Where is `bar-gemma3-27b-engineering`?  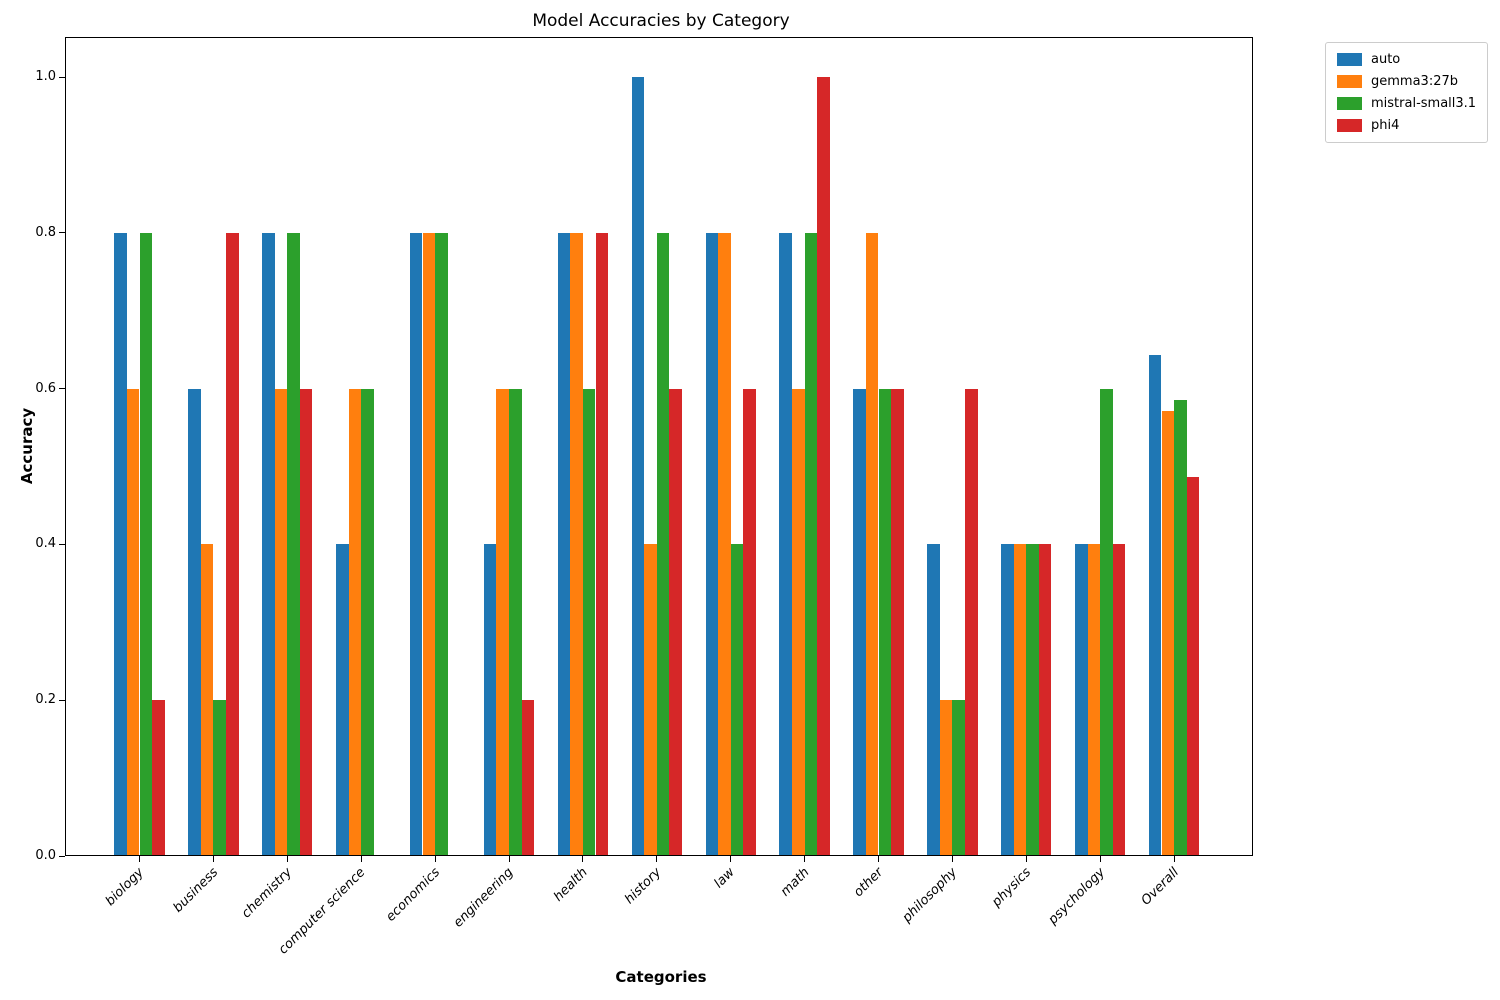 bar-gemma3-27b-engineering is located at coordinates (502, 622).